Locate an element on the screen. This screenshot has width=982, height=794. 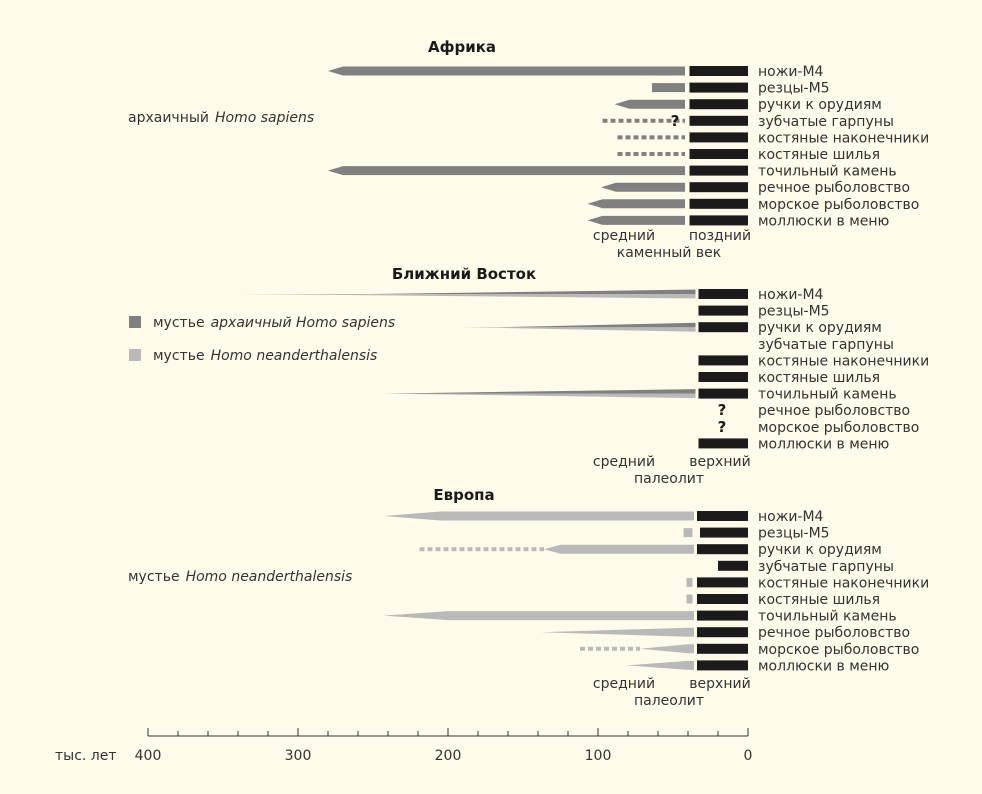
era-right-label: поздний is located at coordinates (720, 236).